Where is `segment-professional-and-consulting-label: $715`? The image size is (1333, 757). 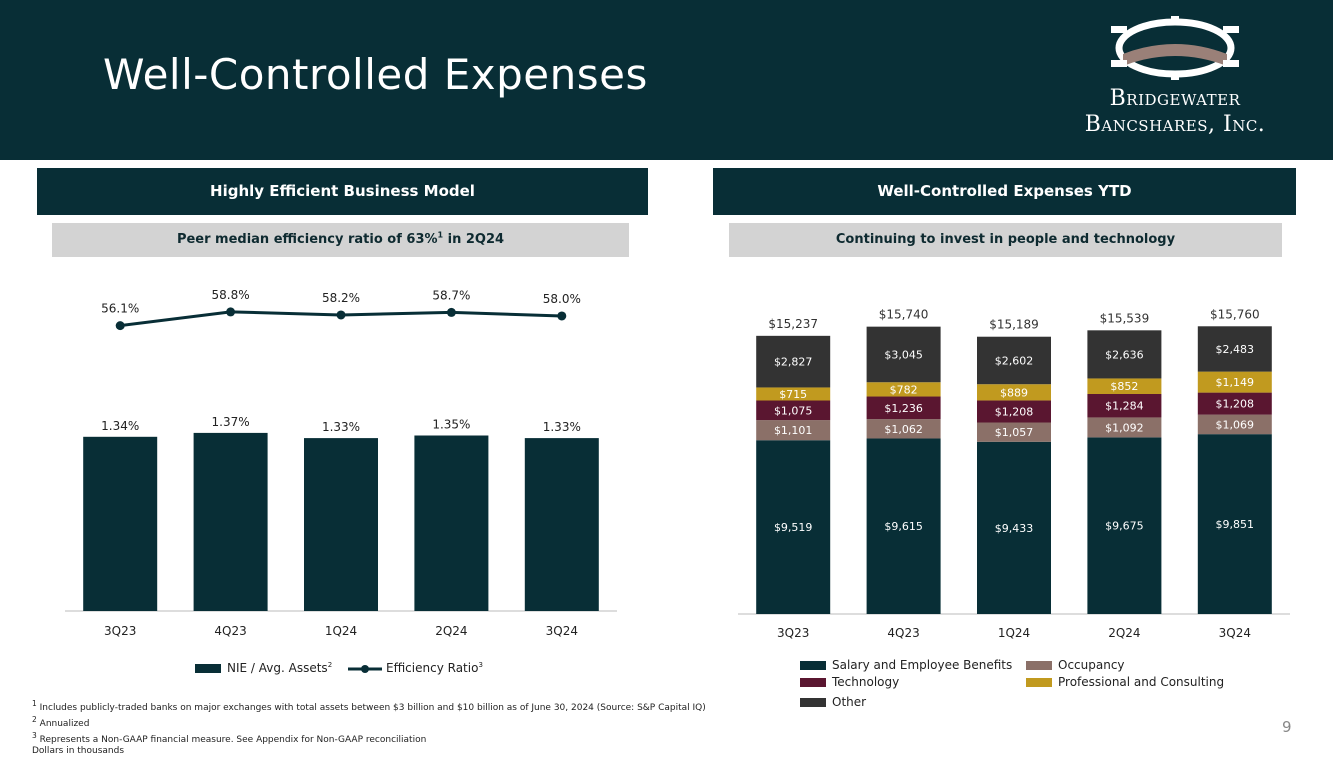 segment-professional-and-consulting-label: $715 is located at coordinates (793, 394).